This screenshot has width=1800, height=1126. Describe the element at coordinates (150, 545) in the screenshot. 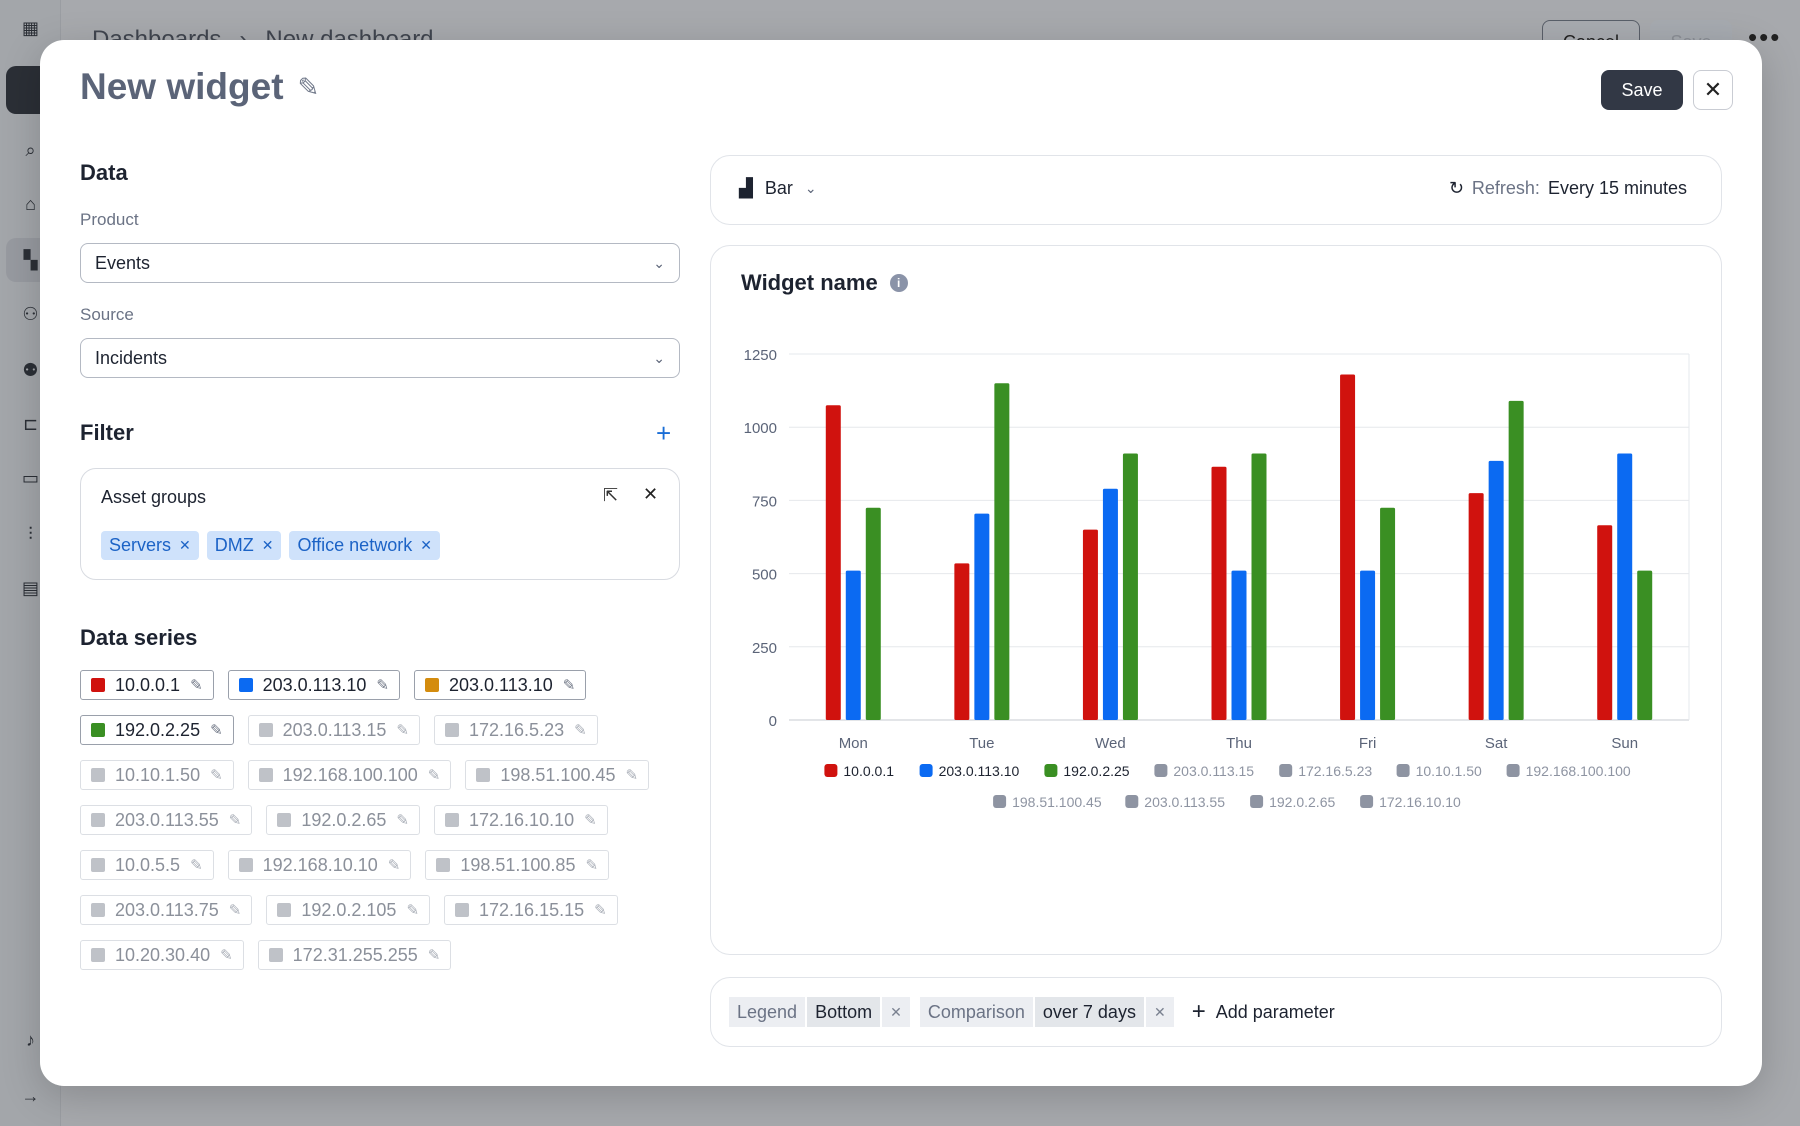

I see `filter-chip: Servers ✕` at that location.